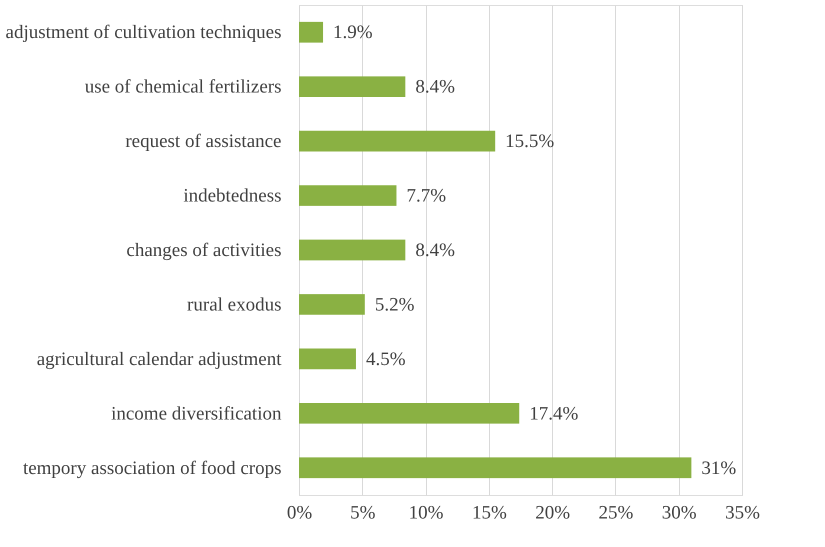 Image resolution: width=825 pixels, height=547 pixels. I want to click on data-label: 7.7%, so click(426, 196).